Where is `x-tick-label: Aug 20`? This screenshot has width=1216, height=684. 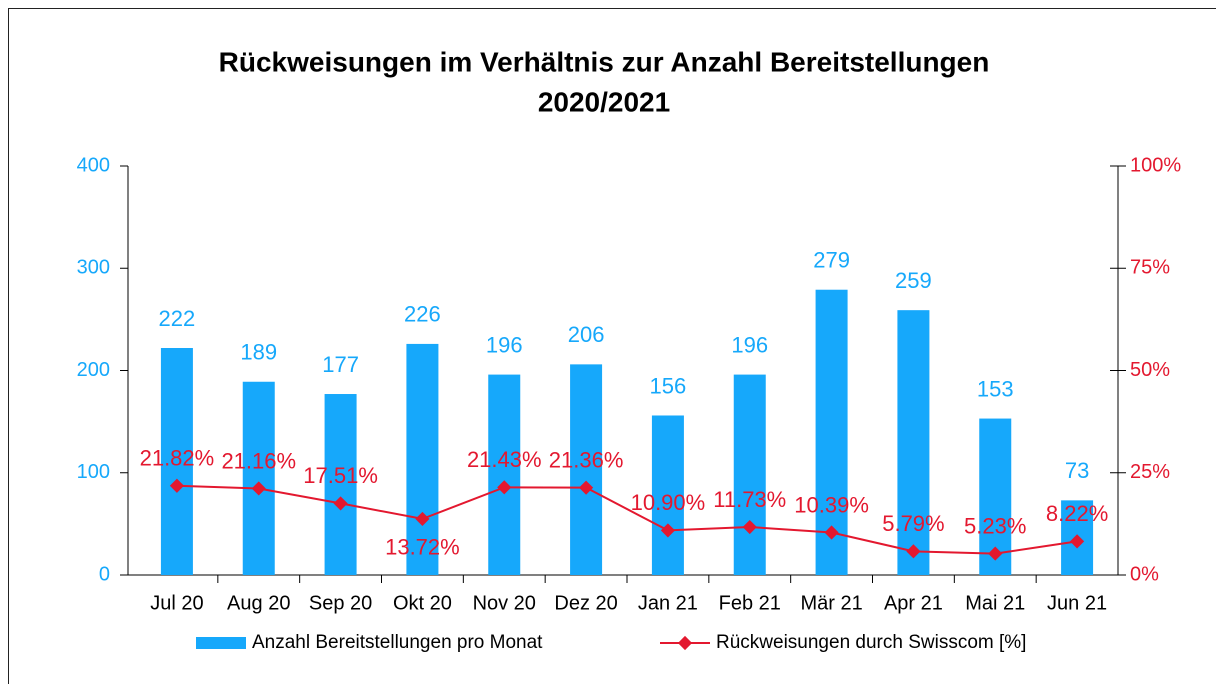
x-tick-label: Aug 20 is located at coordinates (258, 603).